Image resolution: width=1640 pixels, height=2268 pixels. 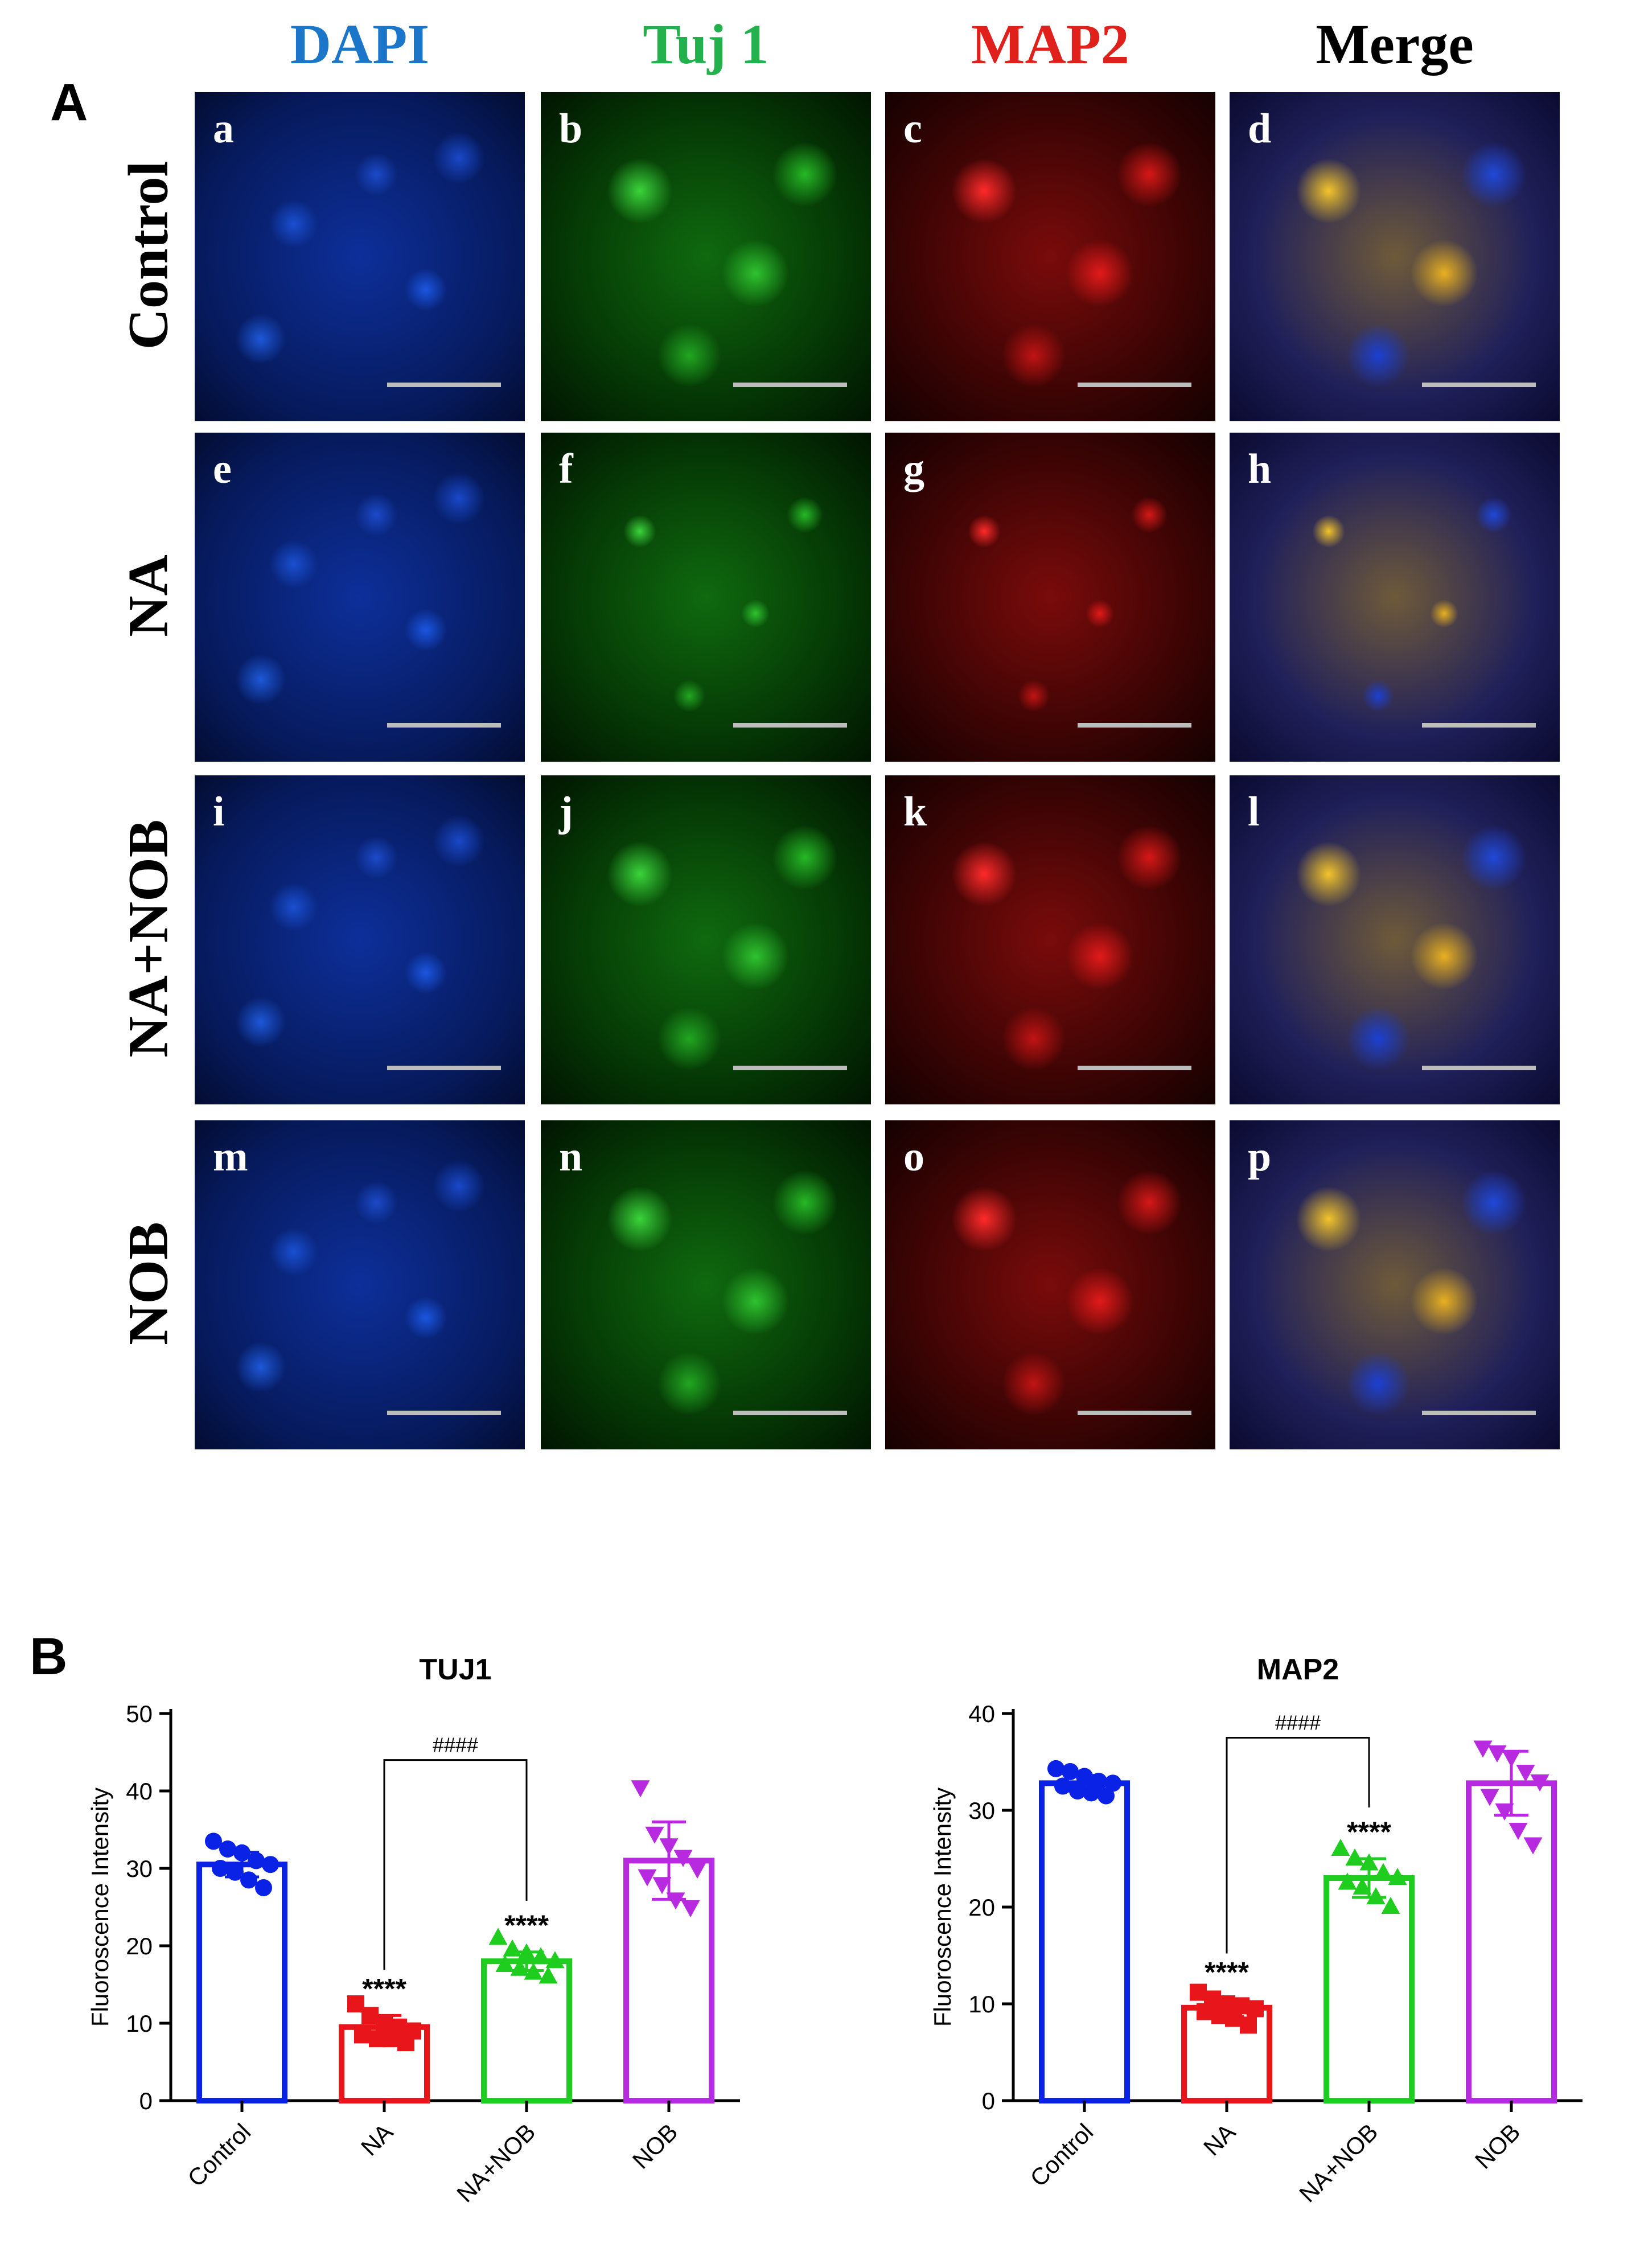 What do you see at coordinates (139, 1713) in the screenshot?
I see `y-tick-label: 50` at bounding box center [139, 1713].